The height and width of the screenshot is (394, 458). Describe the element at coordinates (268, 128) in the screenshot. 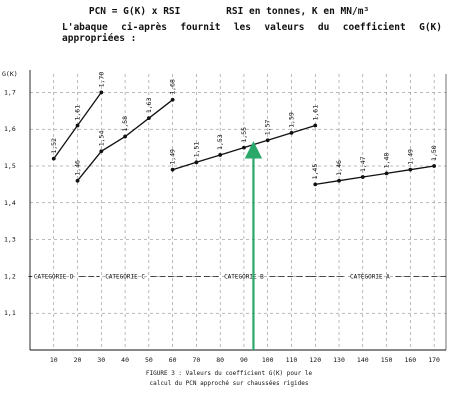

I see `data-label: 1,57` at that location.